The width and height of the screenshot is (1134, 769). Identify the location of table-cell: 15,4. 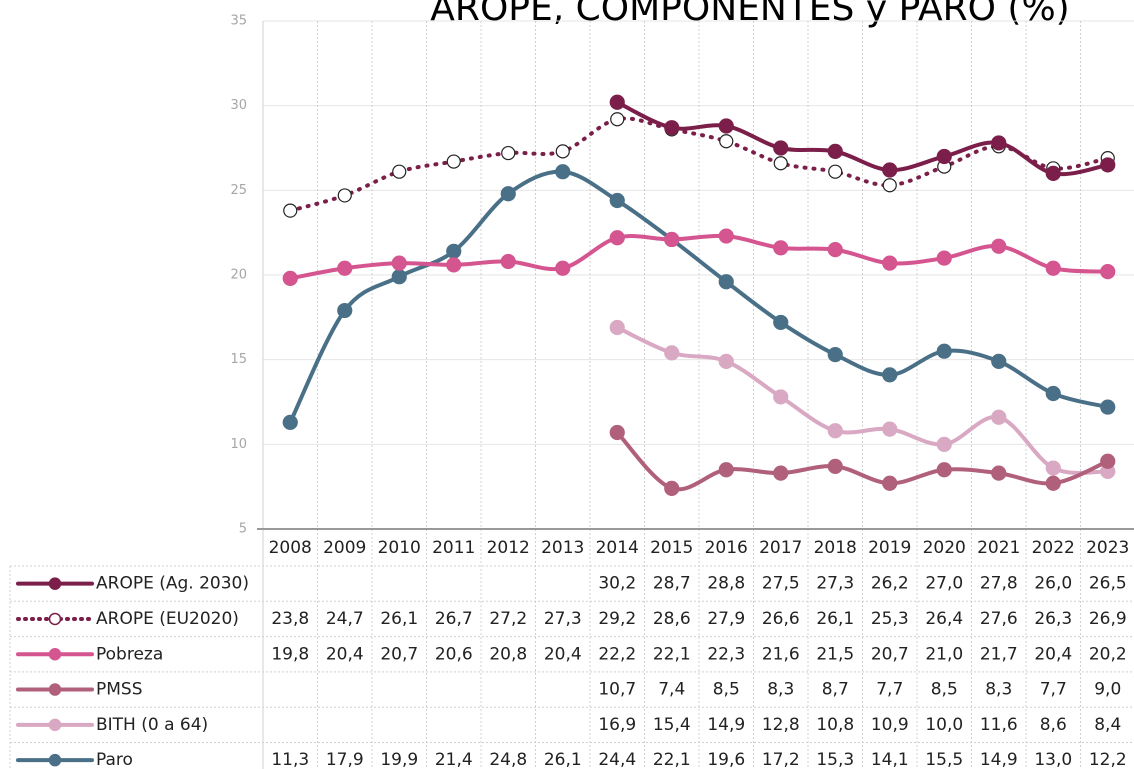
(672, 725).